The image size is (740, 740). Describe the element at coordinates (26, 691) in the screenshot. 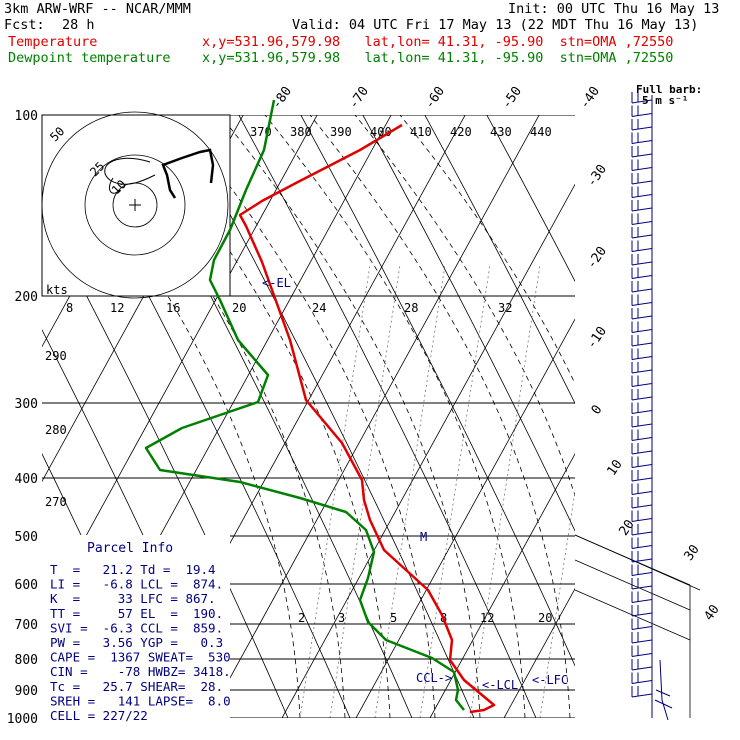

I see `pressure-label-900: 900` at that location.